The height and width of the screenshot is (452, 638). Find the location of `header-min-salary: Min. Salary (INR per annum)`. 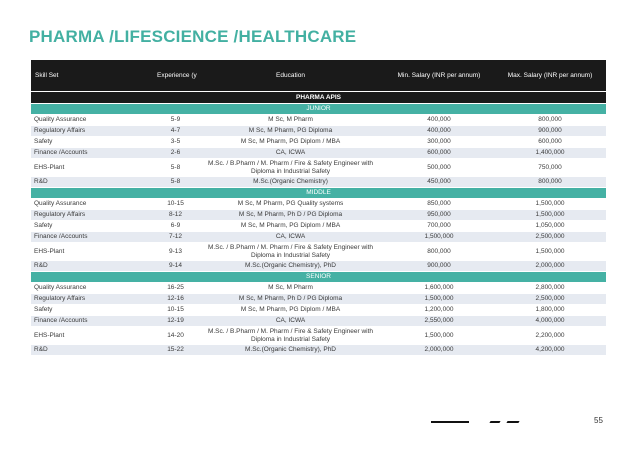

header-min-salary: Min. Salary (INR per annum) is located at coordinates (439, 76).